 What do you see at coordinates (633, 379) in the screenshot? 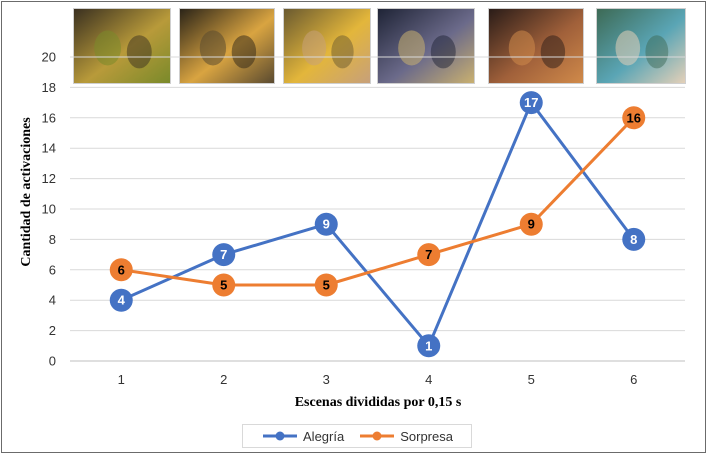
I see `x-tick-label: 6` at bounding box center [633, 379].